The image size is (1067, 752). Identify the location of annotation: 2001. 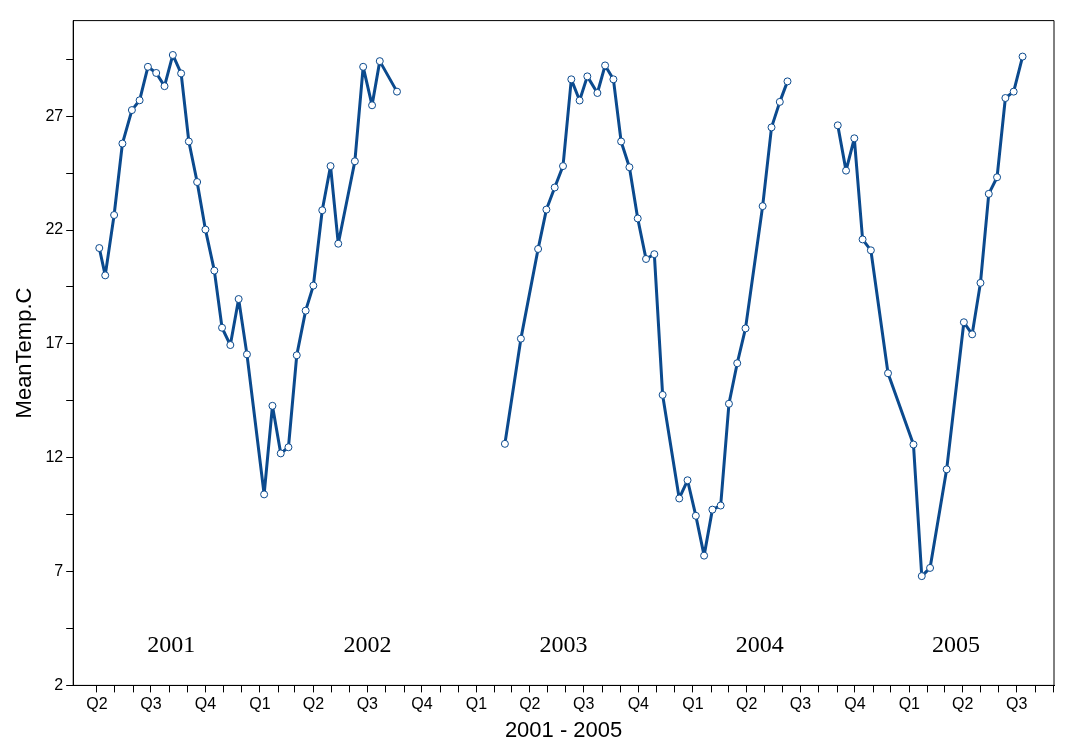
(171, 643).